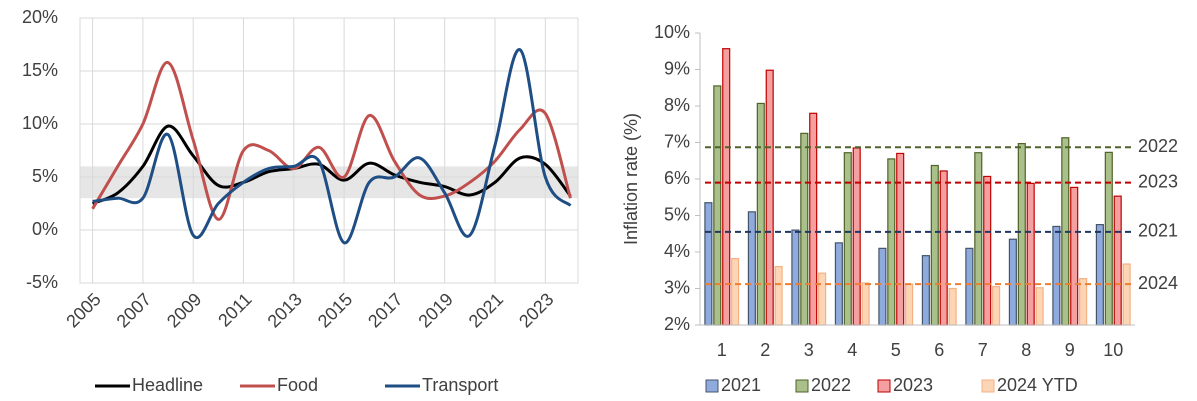 The height and width of the screenshot is (401, 1197). I want to click on y-tick-label: 8%, so click(677, 105).